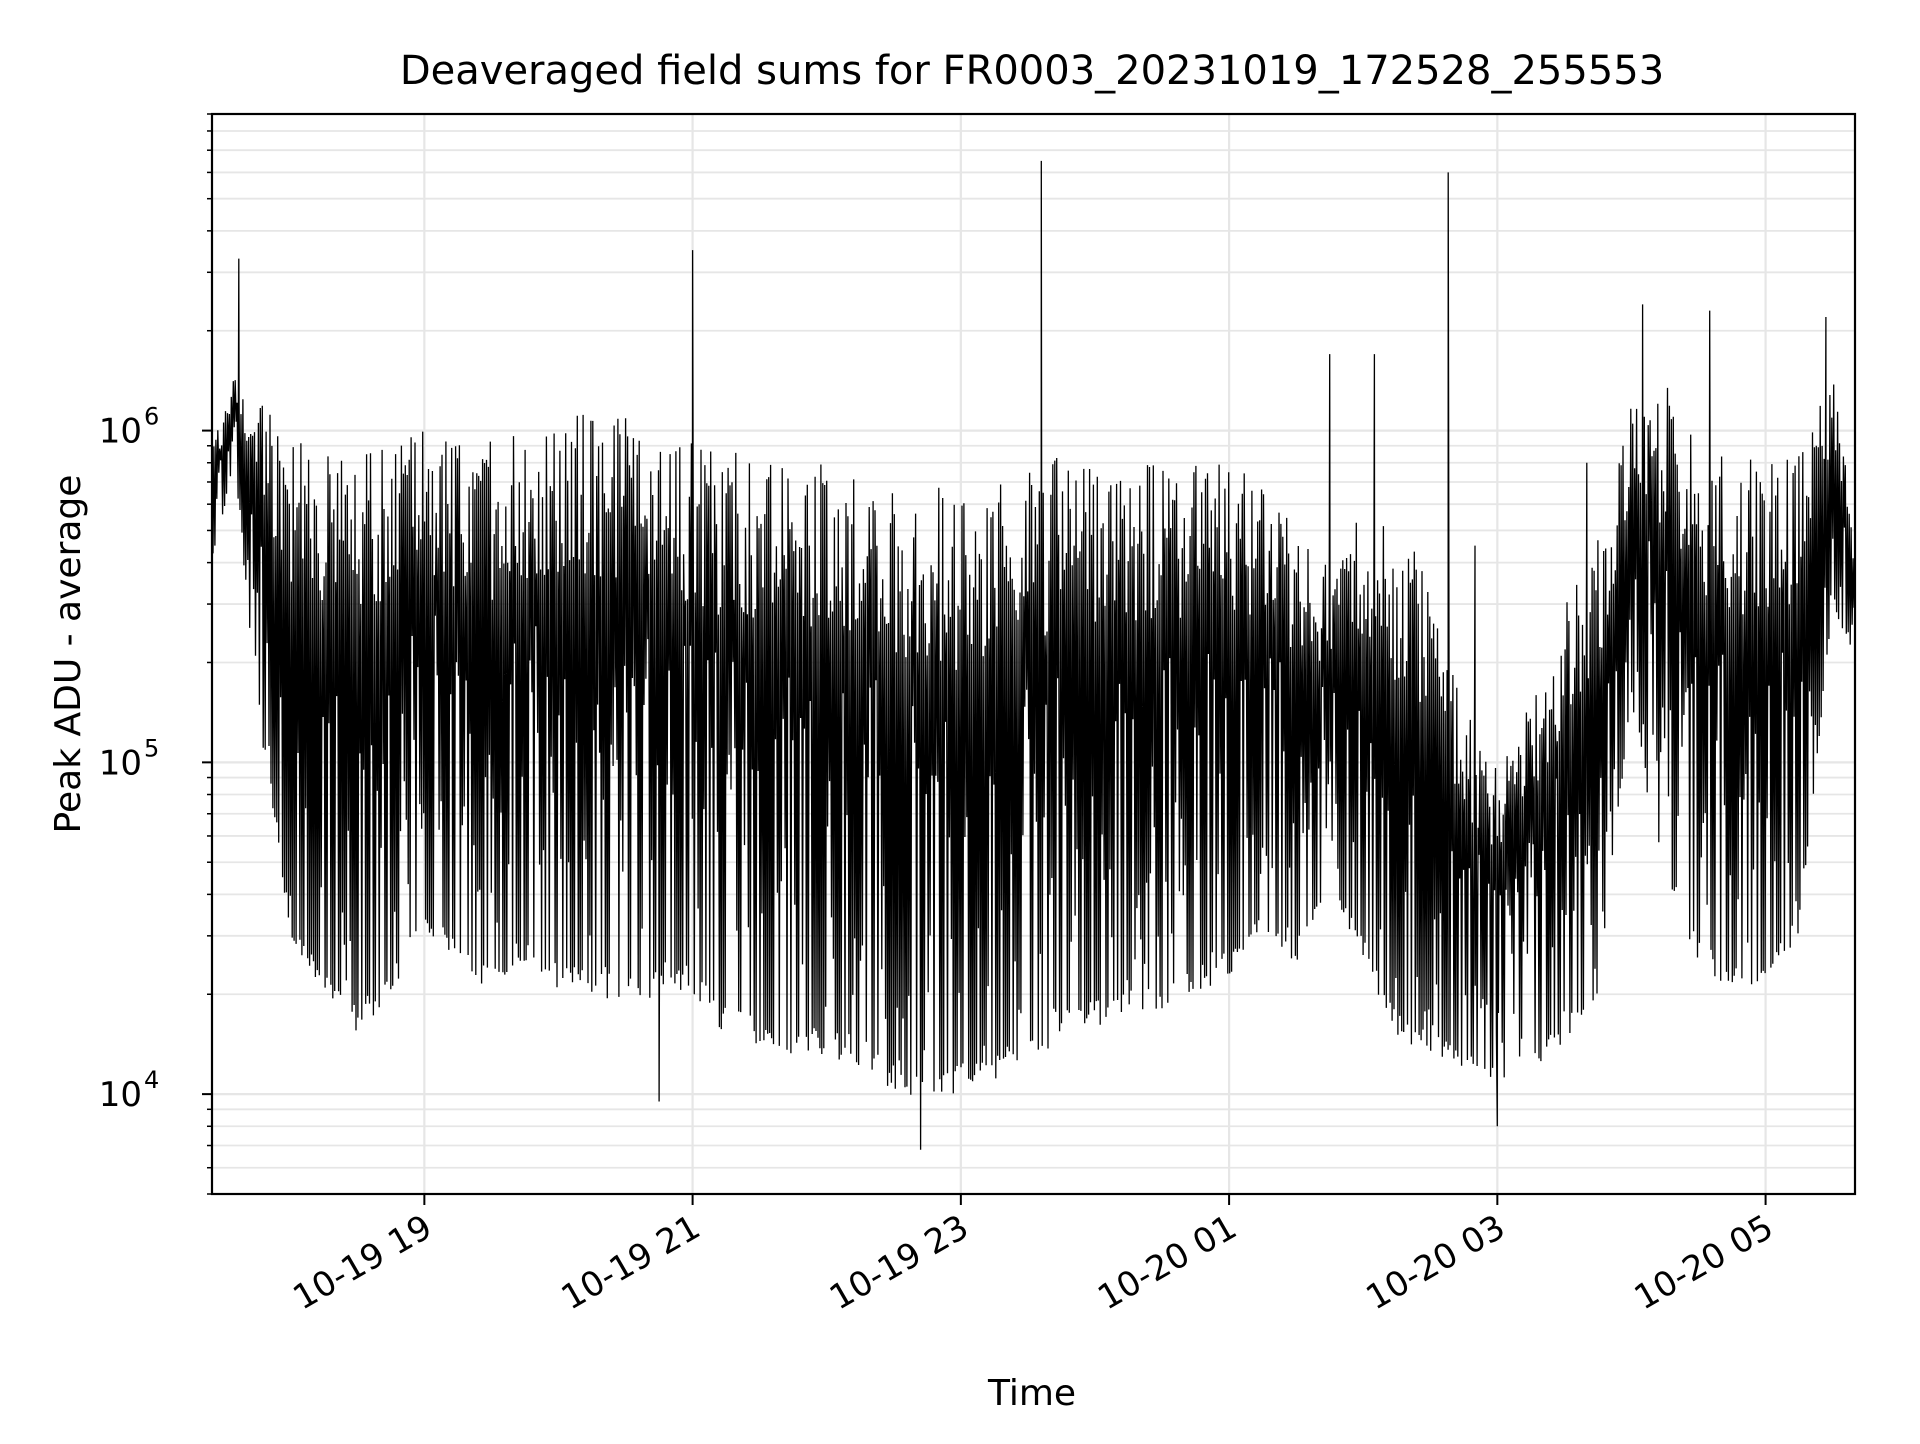 This screenshot has height=1444, width=1920. Describe the element at coordinates (151, 1080) in the screenshot. I see `y-tick-label-exponent: 4` at that location.